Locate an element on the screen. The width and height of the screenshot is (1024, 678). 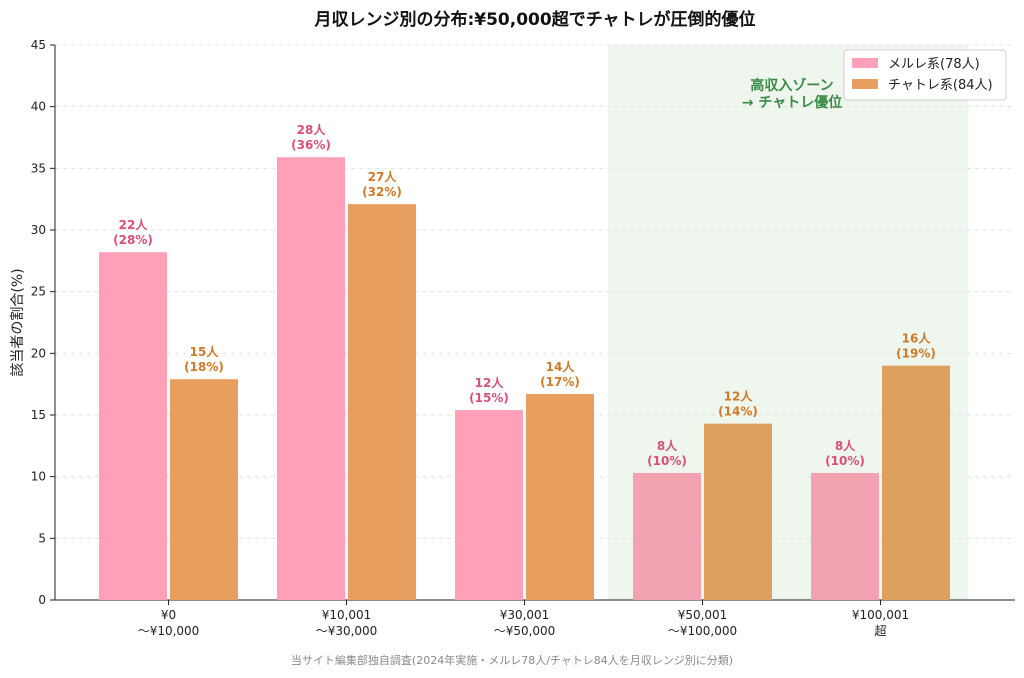
x-tick-label: 〜¥50,000 is located at coordinates (525, 631).